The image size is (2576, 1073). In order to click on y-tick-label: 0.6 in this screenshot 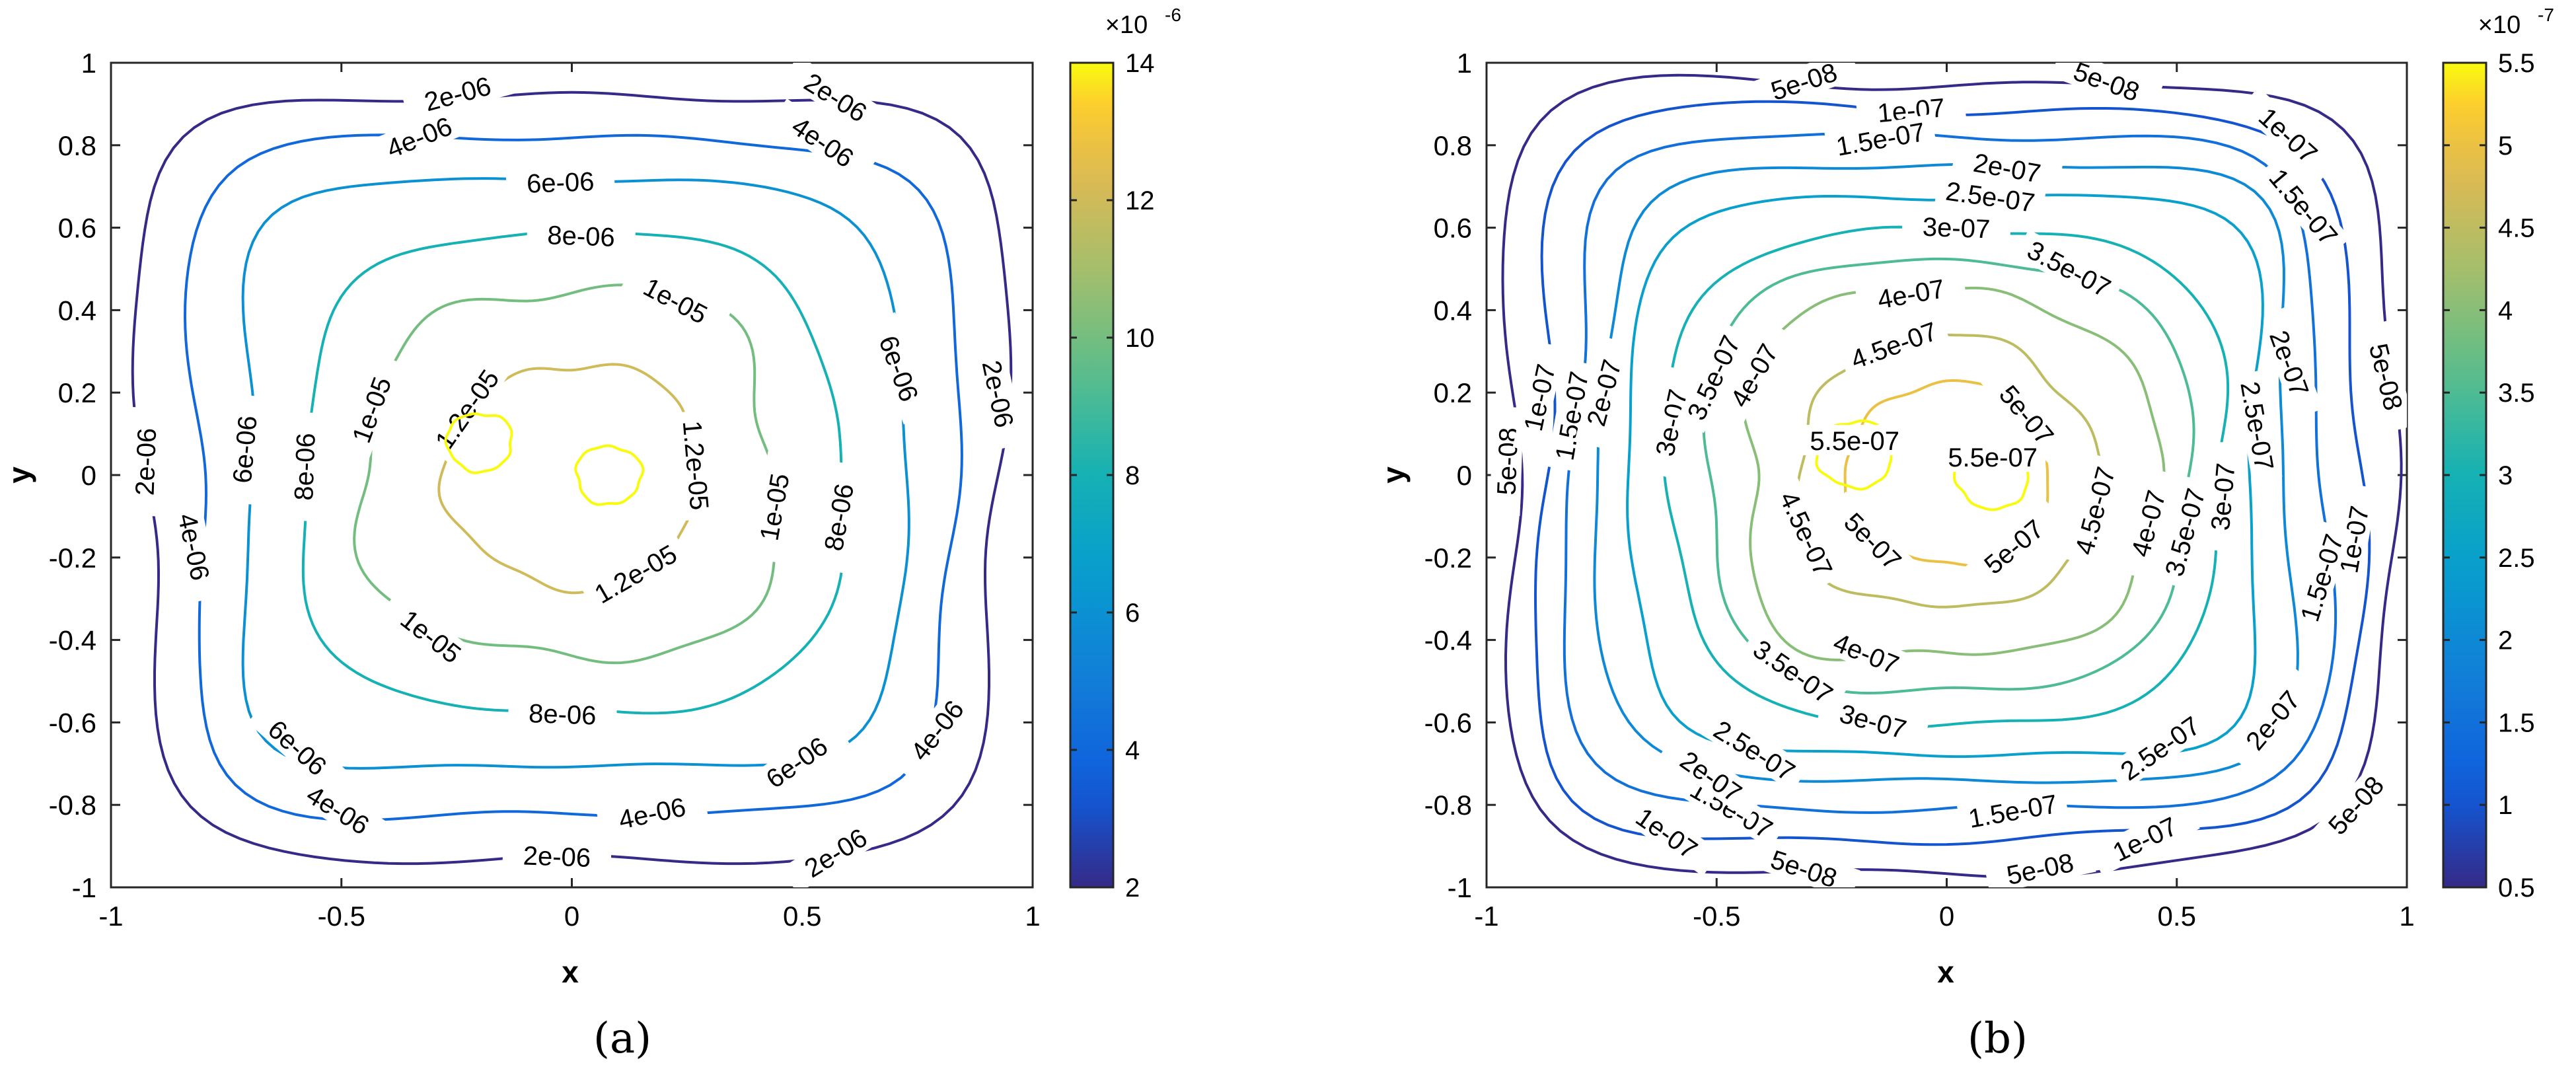, I will do `click(77, 228)`.